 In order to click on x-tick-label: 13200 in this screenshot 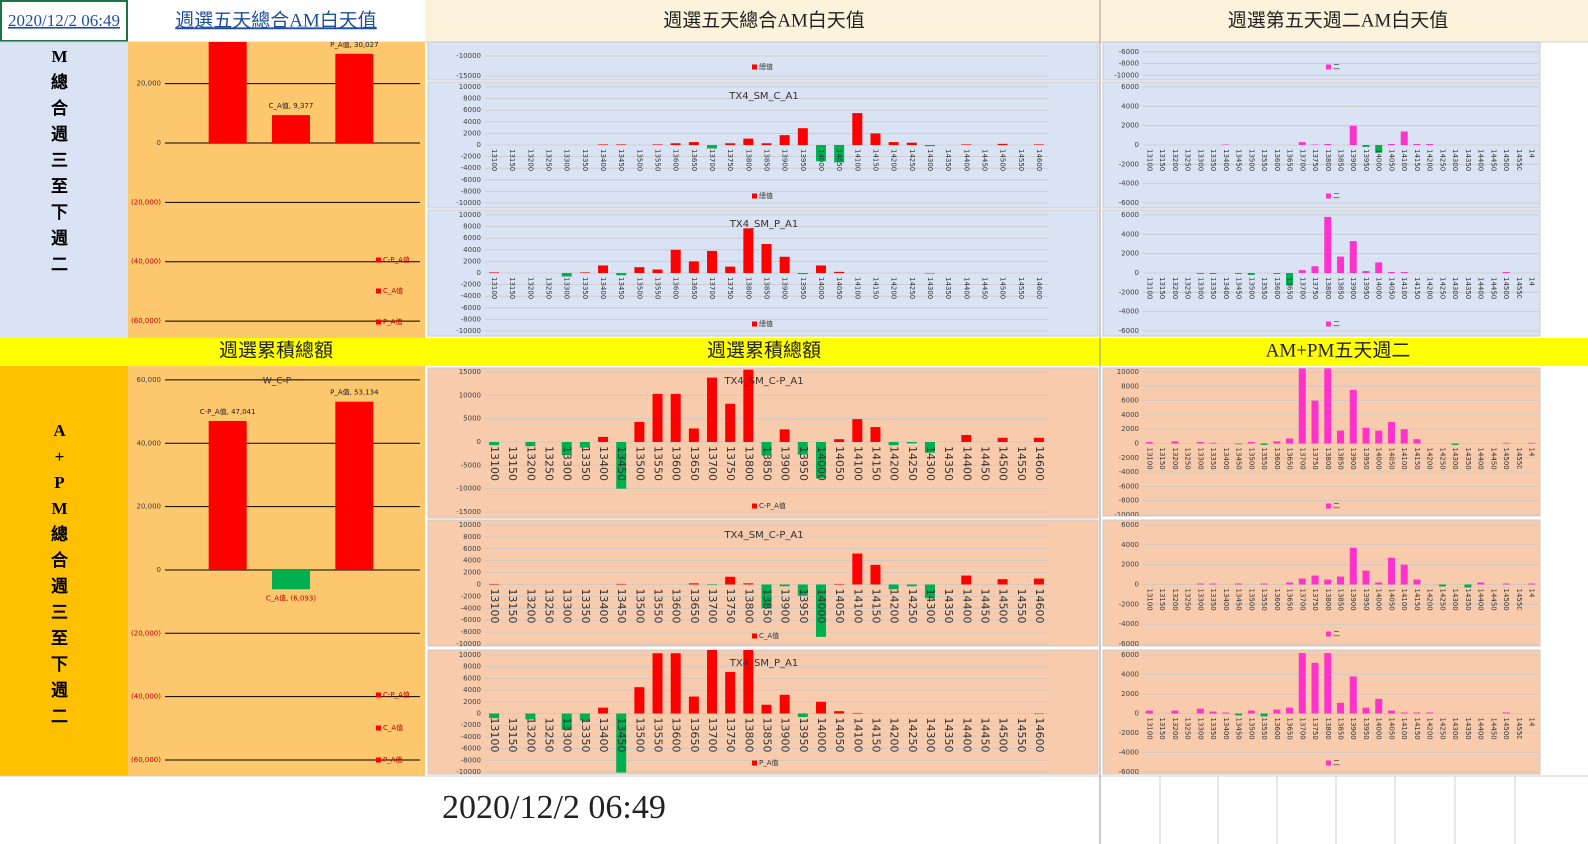, I will do `click(530, 606)`.